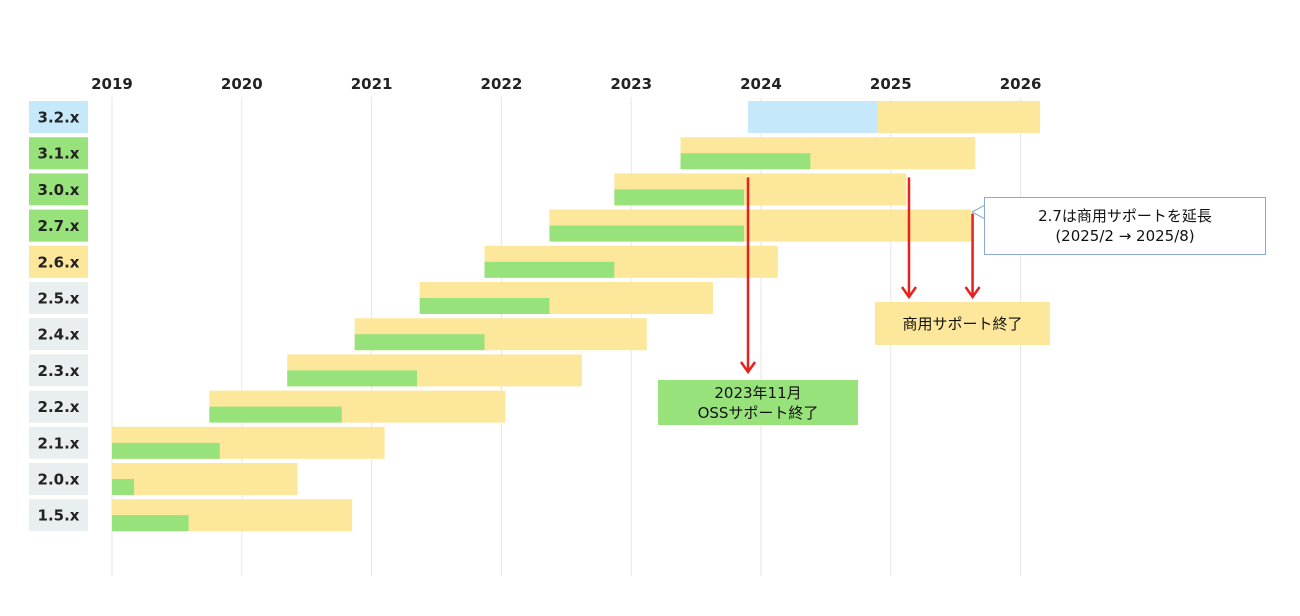  Describe the element at coordinates (166, 450) in the screenshot. I see `bar-oss-2.1.x` at that location.